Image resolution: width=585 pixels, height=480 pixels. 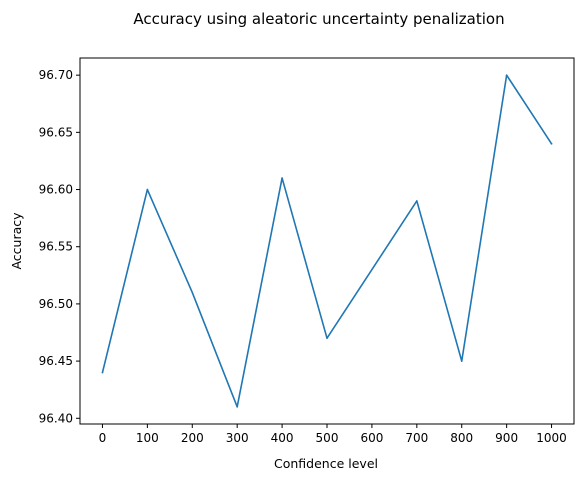 What do you see at coordinates (56, 247) in the screenshot?
I see `y-tick-label: 96.55` at bounding box center [56, 247].